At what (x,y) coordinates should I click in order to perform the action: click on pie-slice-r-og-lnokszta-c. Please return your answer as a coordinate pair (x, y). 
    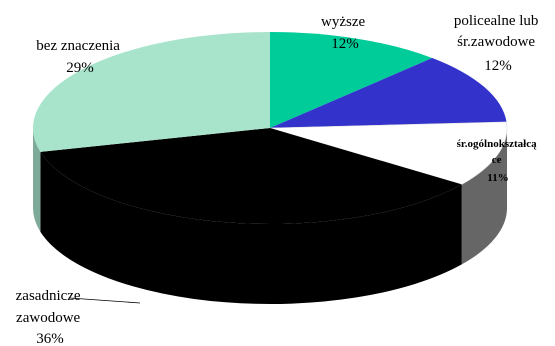
    Looking at the image, I should click on (388, 153).